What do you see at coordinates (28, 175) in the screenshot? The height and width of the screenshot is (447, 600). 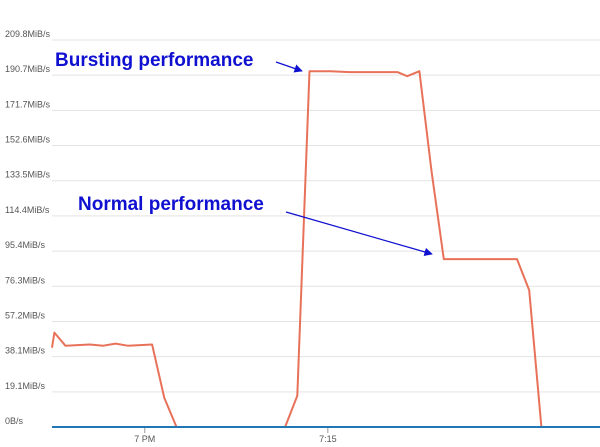 I see `y-tick-label: 133.5MiB/s` at bounding box center [28, 175].